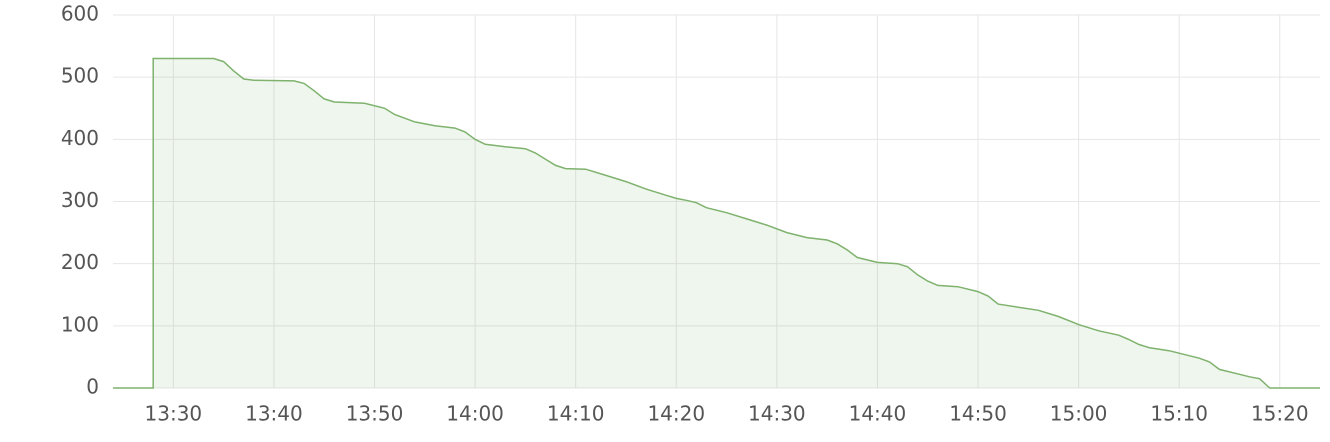 Image resolution: width=1330 pixels, height=442 pixels. Describe the element at coordinates (1280, 414) in the screenshot. I see `x-tick-label: 15:20` at that location.